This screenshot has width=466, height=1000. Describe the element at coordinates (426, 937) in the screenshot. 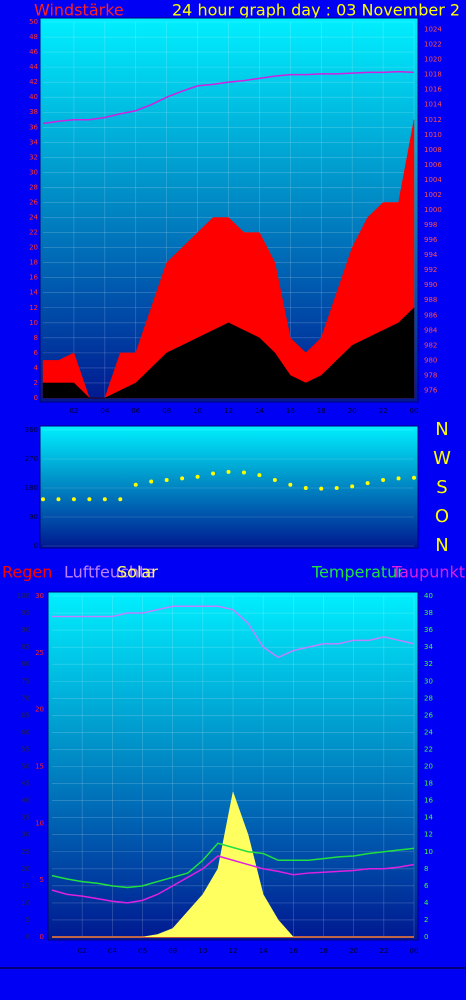

I see `y2-tick-label: 0` at that location.